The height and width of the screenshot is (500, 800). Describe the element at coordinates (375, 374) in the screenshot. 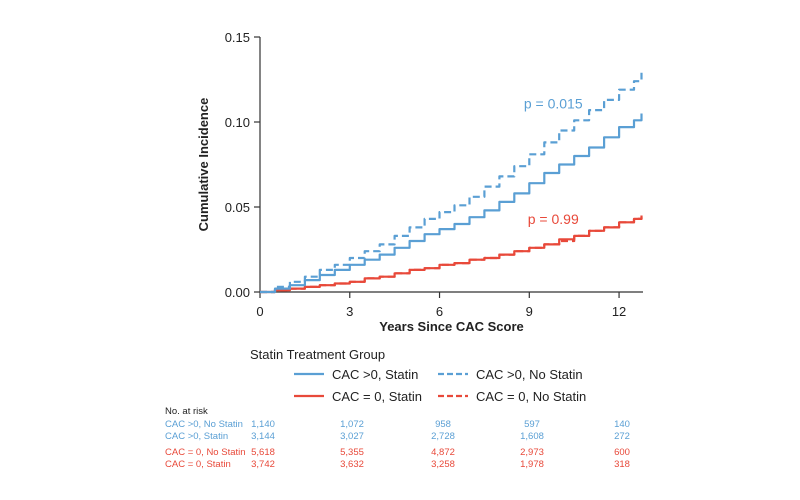

I see `legend-label-series-cac-0-statin: CAC >0, Statin` at that location.